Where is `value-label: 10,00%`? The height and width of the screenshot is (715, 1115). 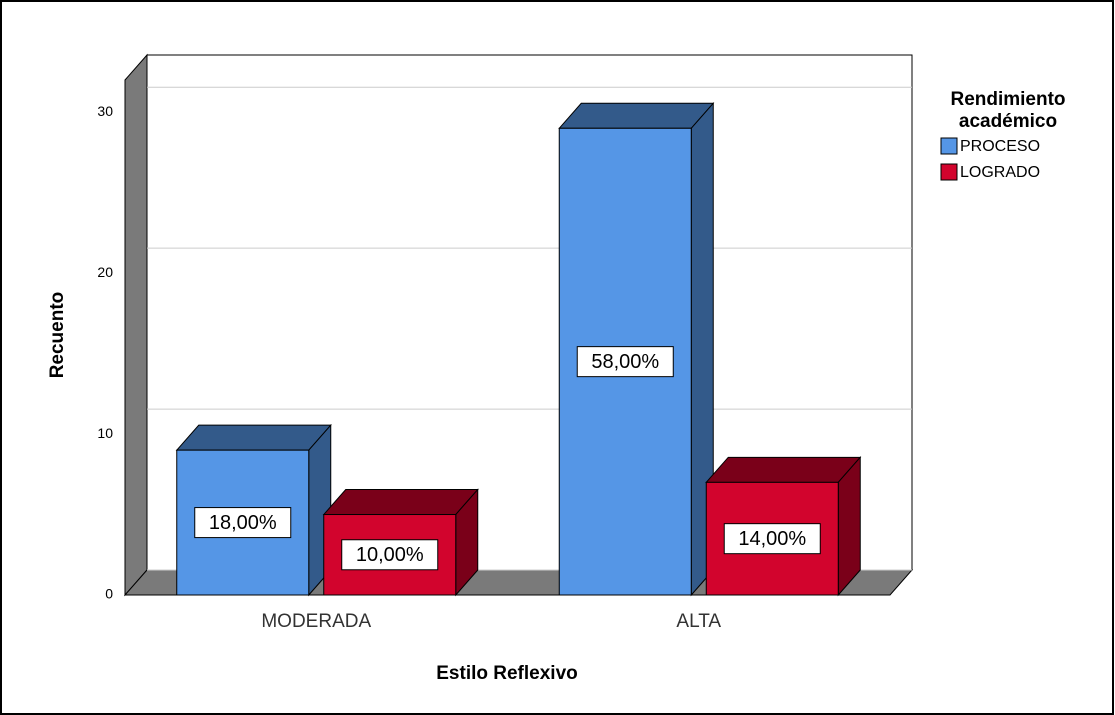 value-label: 10,00% is located at coordinates (390, 555).